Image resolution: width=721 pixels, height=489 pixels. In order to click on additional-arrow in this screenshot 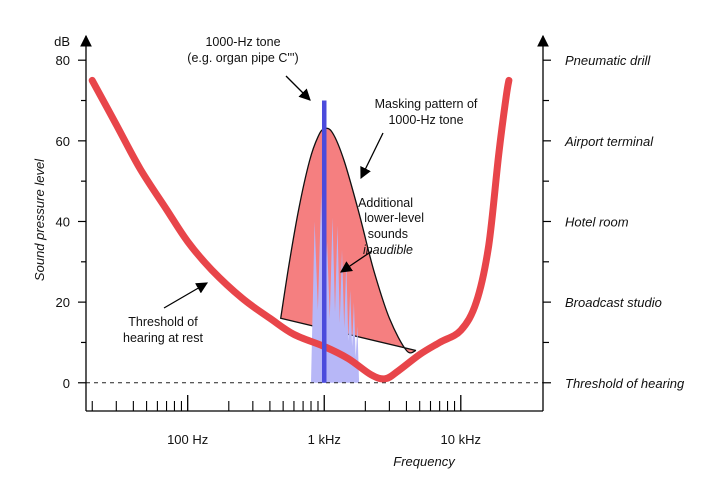, I will do `click(356, 261)`.